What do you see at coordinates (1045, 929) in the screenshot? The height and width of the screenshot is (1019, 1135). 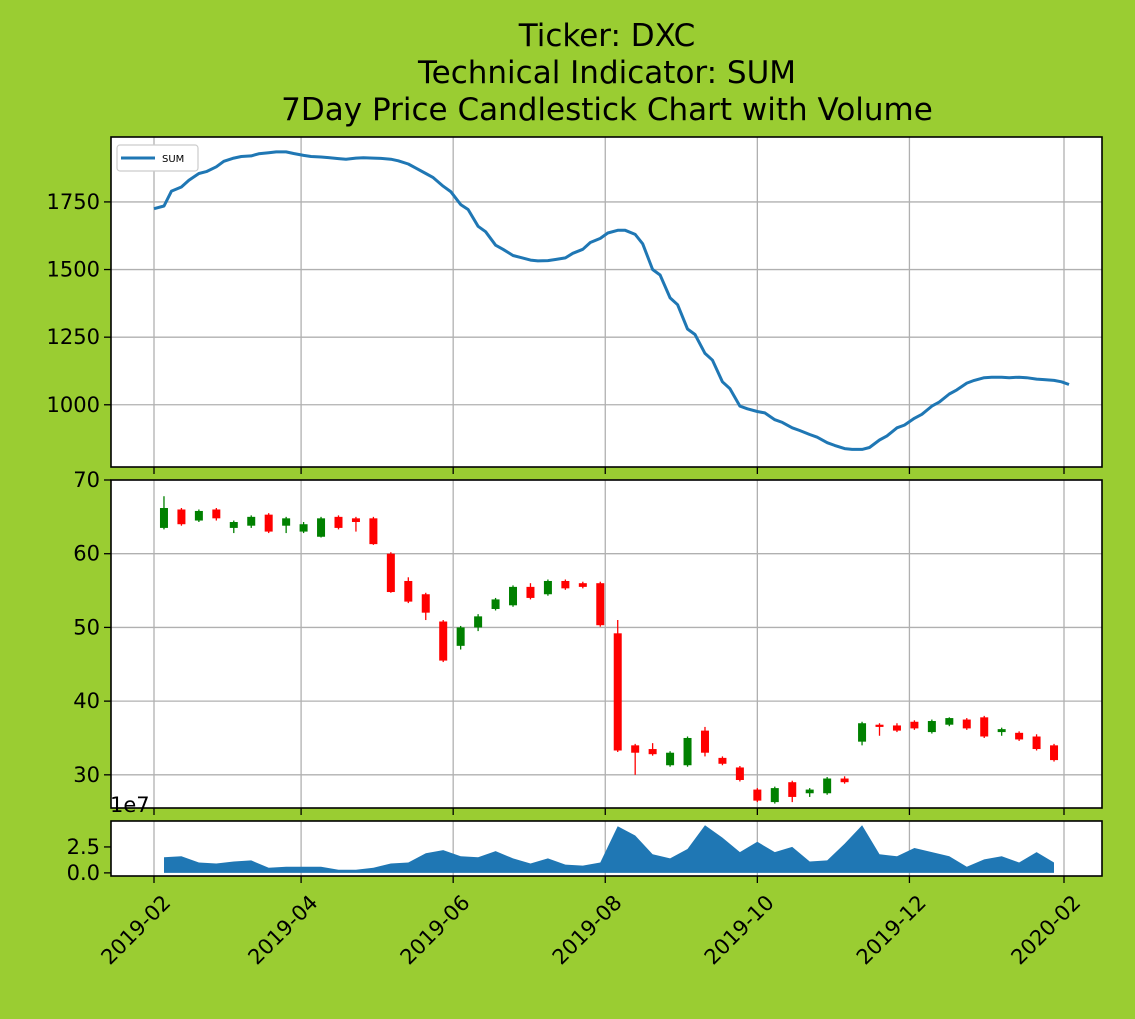 I see `x-tick-label: 2020-02` at bounding box center [1045, 929].